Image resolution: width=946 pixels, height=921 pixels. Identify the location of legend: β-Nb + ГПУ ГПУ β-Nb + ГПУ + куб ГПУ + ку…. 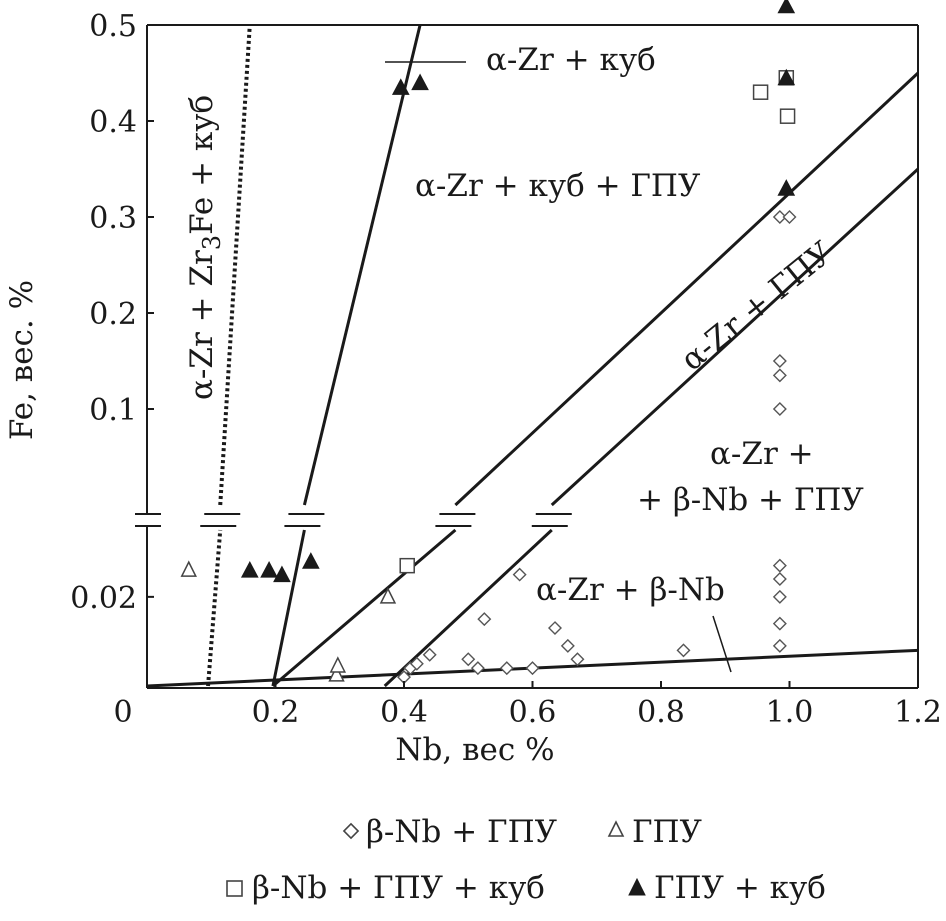
(526, 860).